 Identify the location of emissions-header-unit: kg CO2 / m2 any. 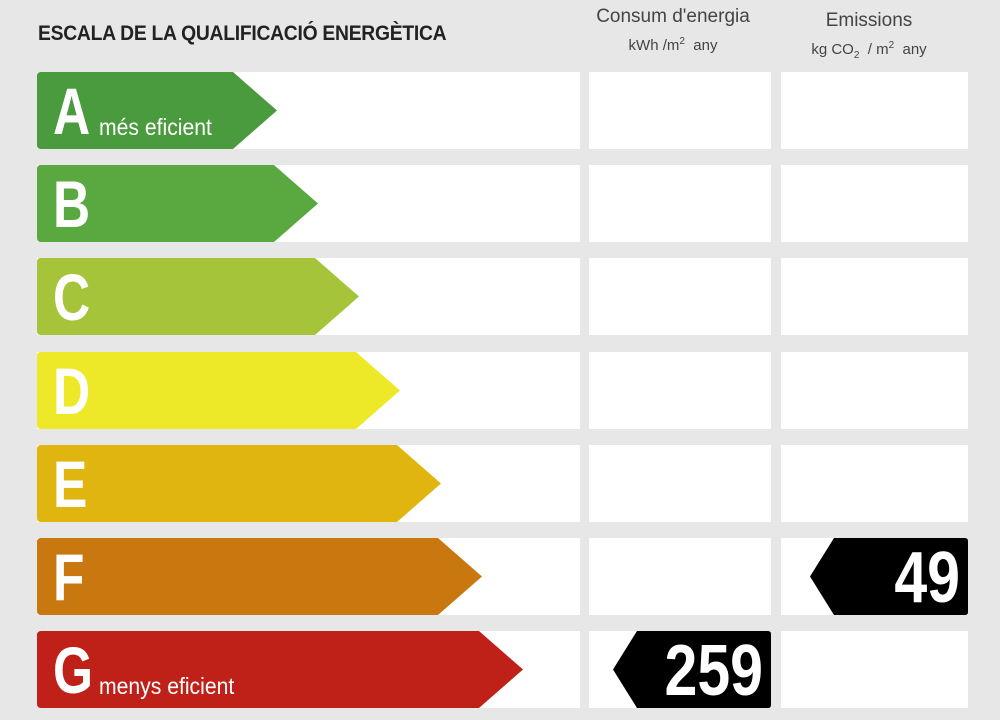
(869, 50).